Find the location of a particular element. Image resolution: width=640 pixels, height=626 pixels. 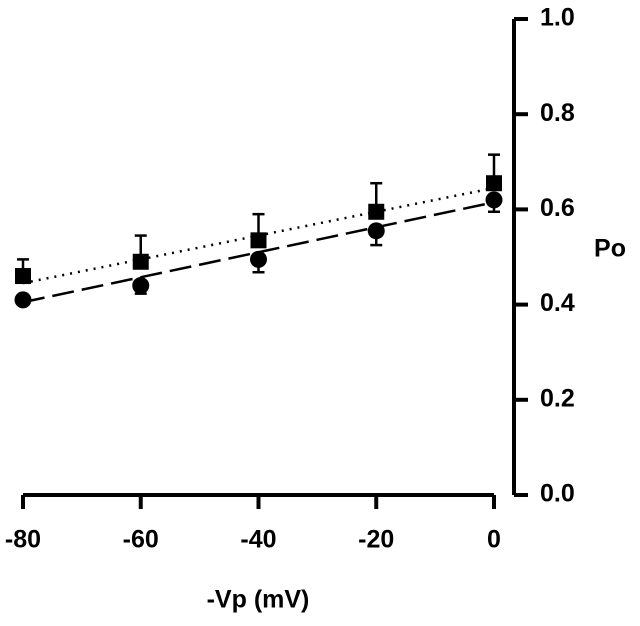

x-tick-label: -40 is located at coordinates (258, 540).